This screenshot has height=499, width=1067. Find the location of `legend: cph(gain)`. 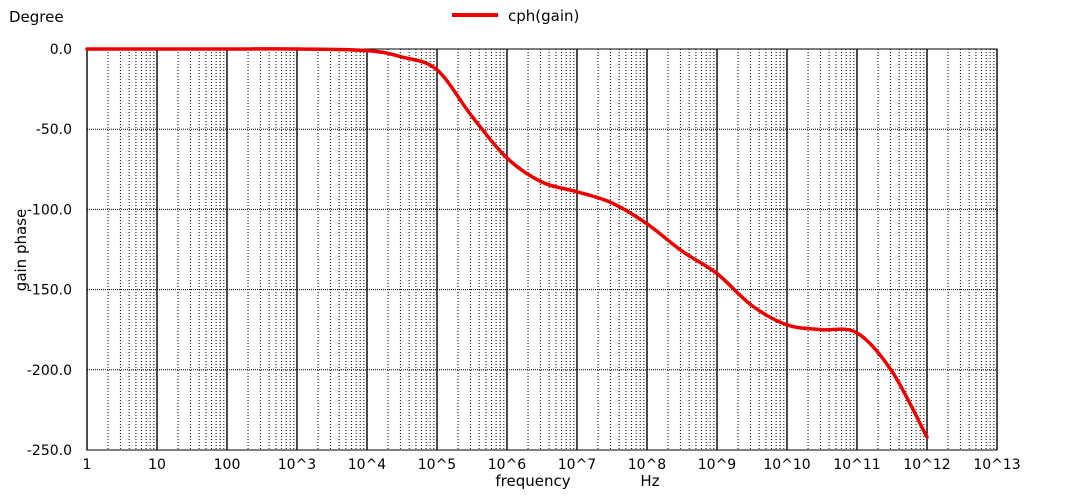

legend: cph(gain) is located at coordinates (515, 16).